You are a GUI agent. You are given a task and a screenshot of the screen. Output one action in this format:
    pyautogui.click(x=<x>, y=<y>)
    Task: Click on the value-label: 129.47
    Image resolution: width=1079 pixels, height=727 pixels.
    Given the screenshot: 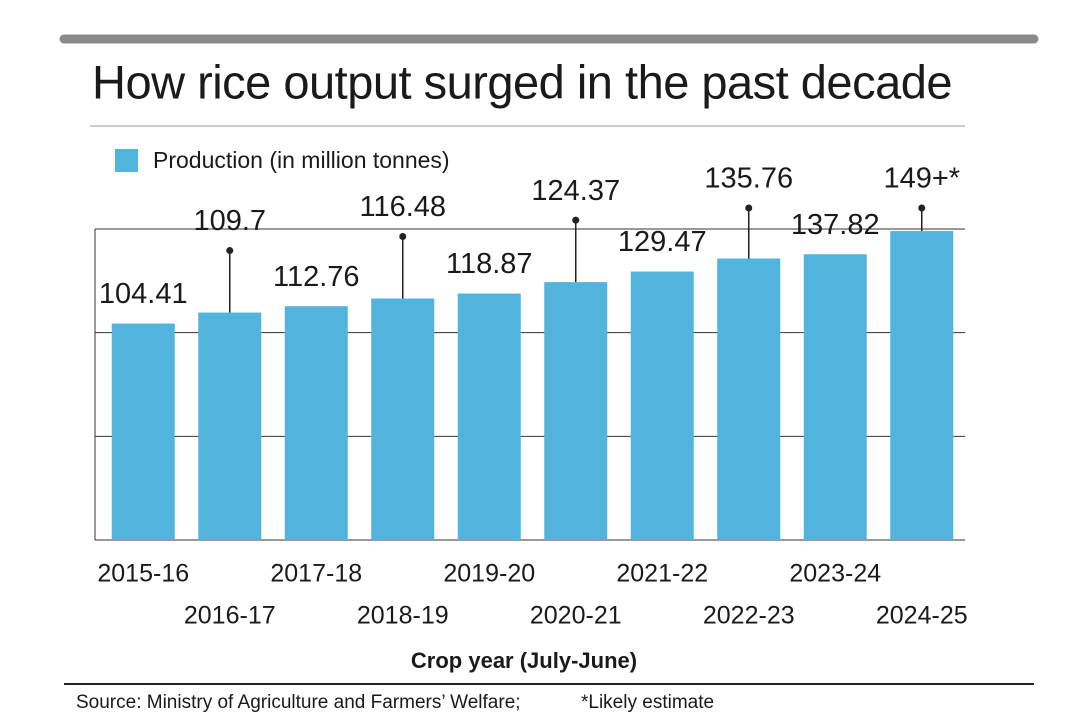 What is the action you would take?
    pyautogui.click(x=662, y=242)
    